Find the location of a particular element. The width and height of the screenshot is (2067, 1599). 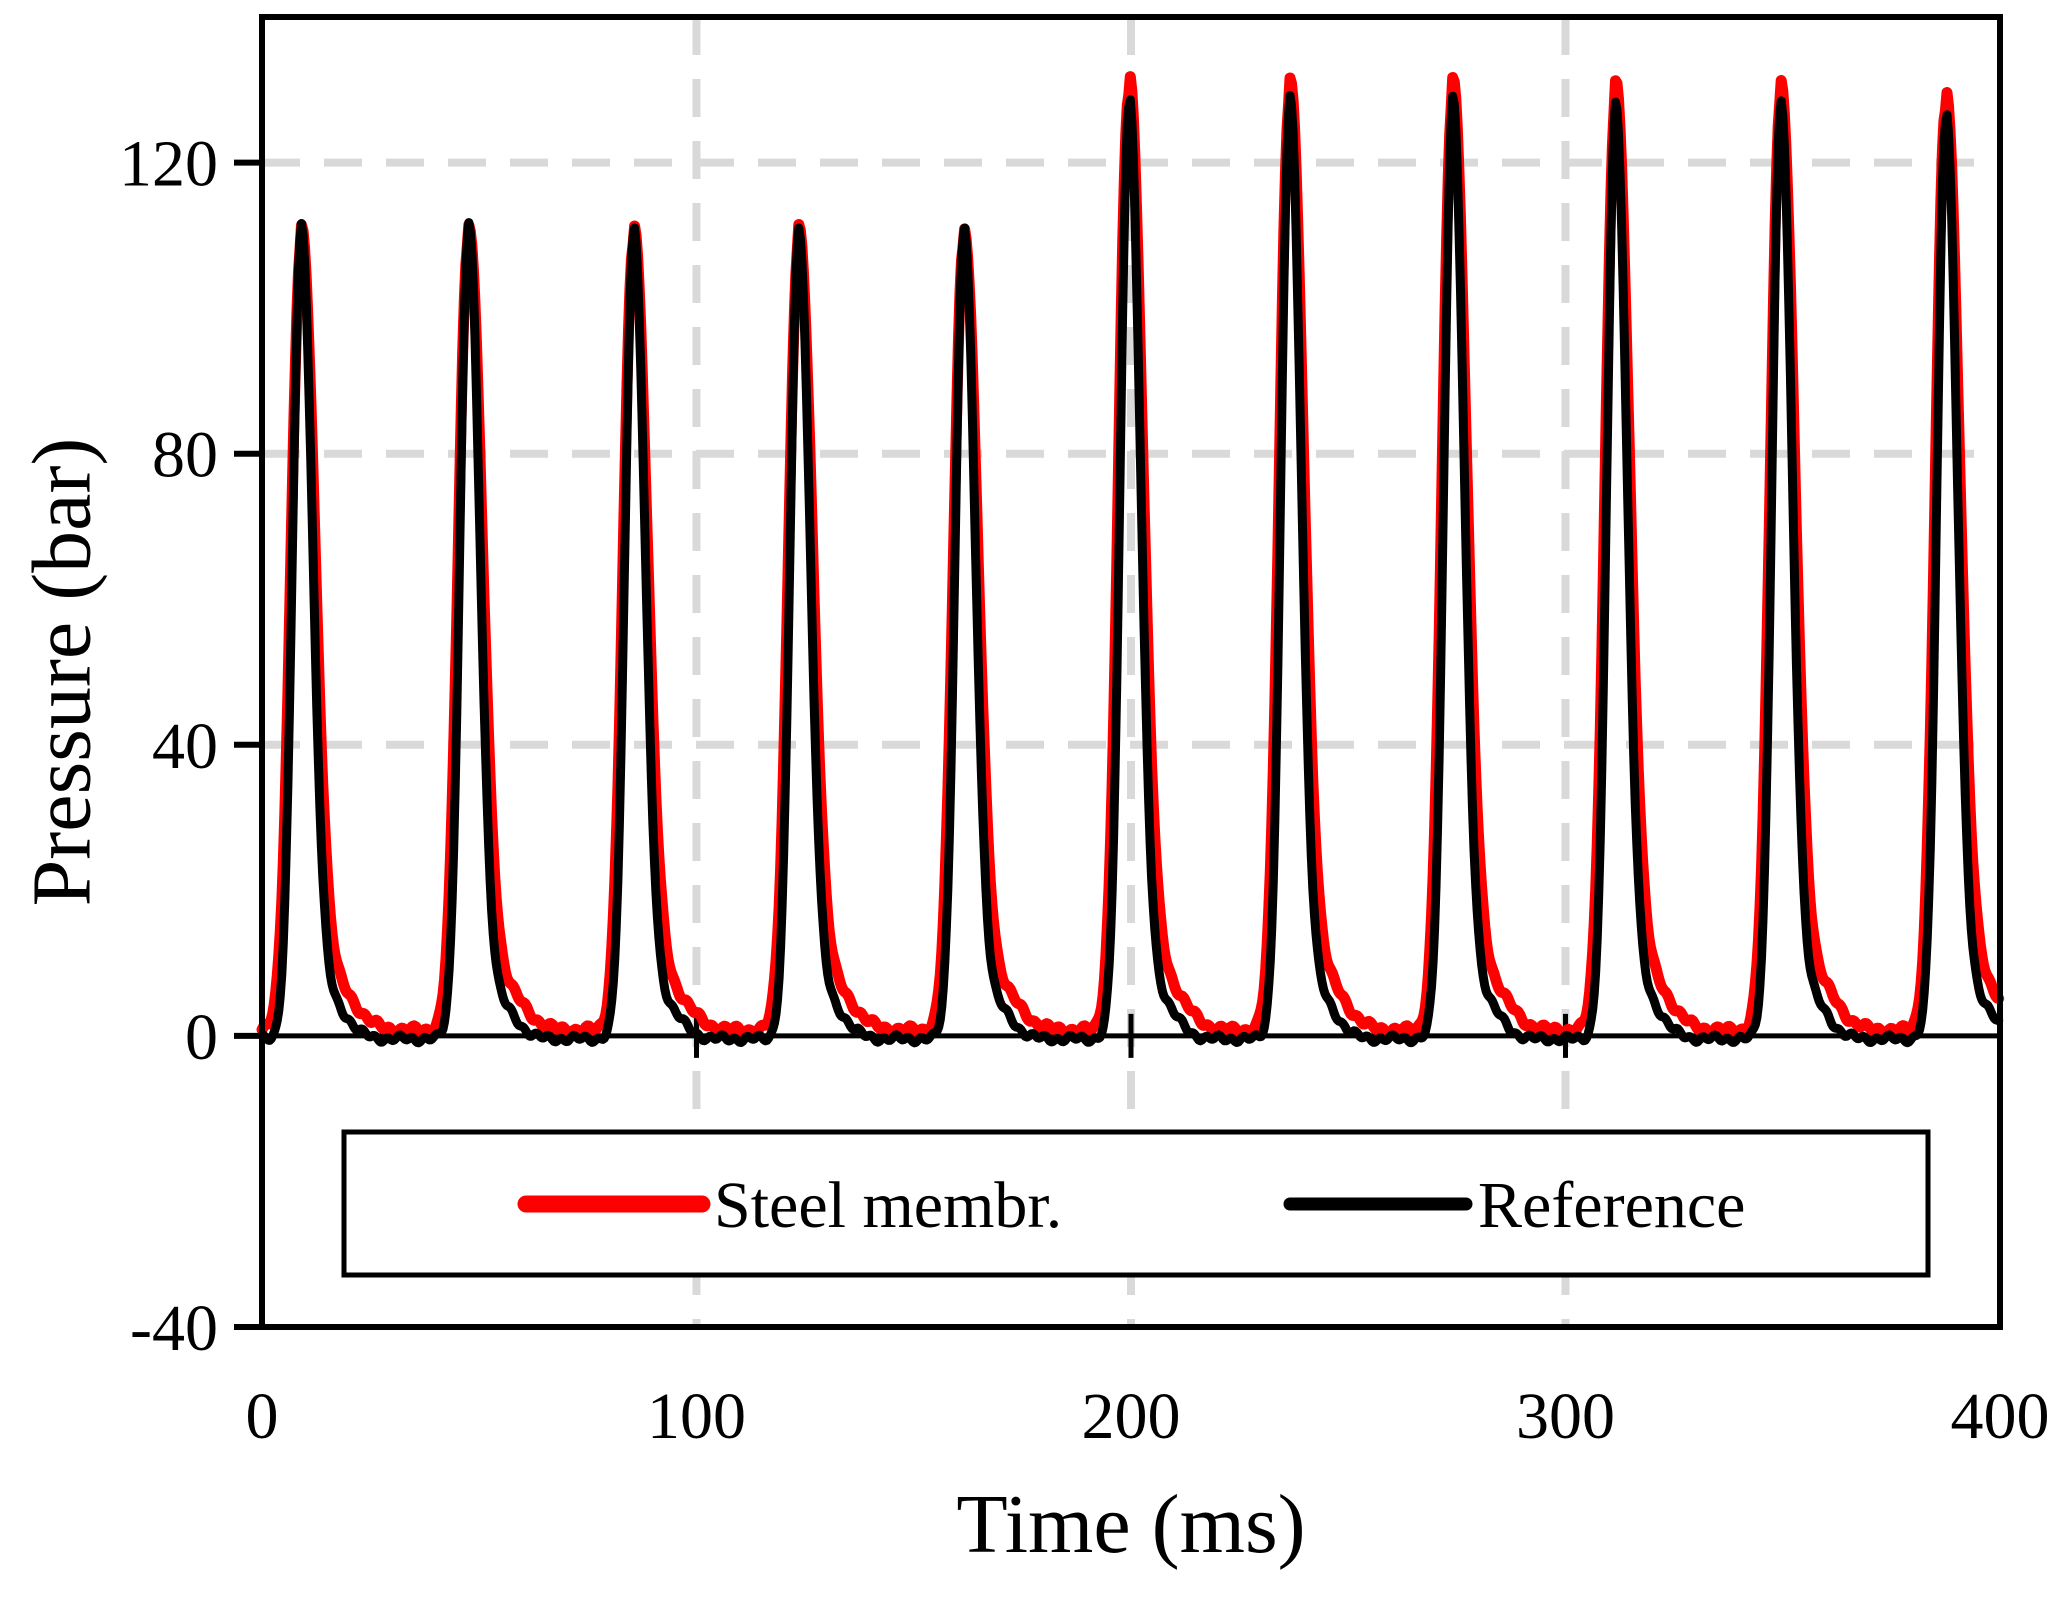

legend: Steel membr. Reference is located at coordinates (1136, 1203).